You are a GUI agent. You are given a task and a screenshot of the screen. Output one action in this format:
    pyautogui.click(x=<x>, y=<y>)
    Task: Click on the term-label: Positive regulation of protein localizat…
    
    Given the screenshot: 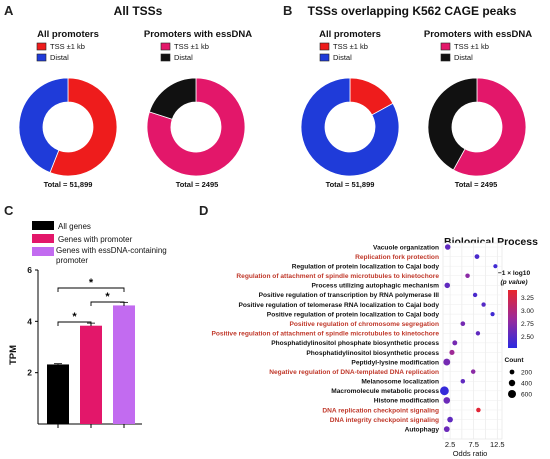 What is the action you would take?
    pyautogui.click(x=353, y=314)
    